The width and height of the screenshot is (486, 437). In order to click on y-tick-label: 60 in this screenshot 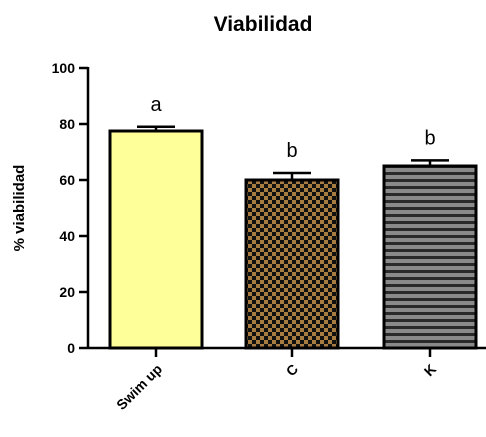, I will do `click(67, 180)`.